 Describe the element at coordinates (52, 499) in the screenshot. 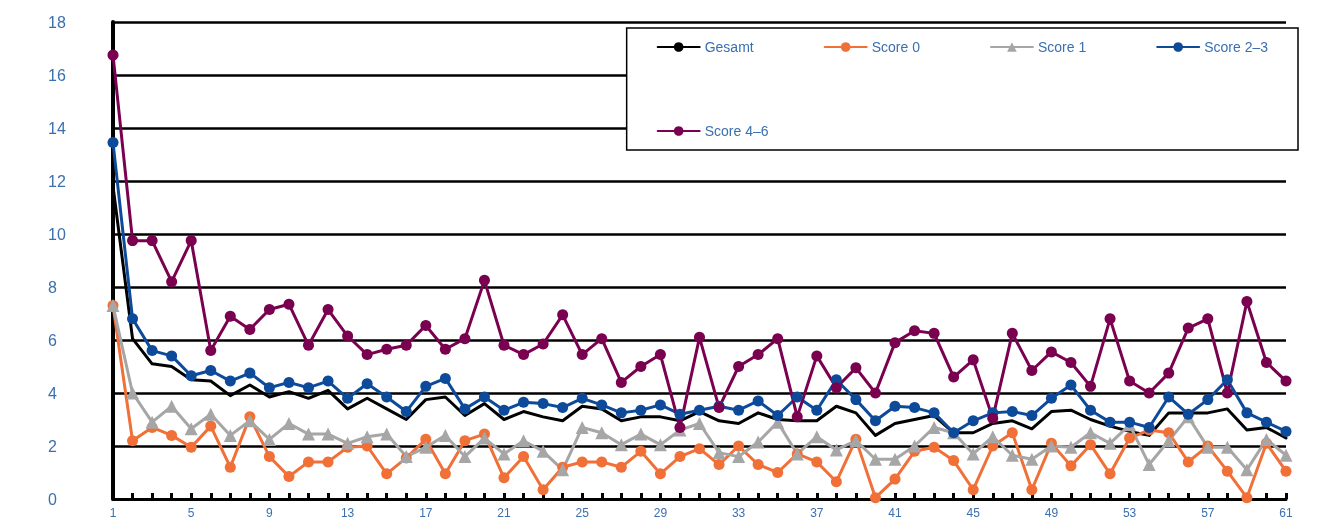

I see `y-tick-label: 0` at that location.